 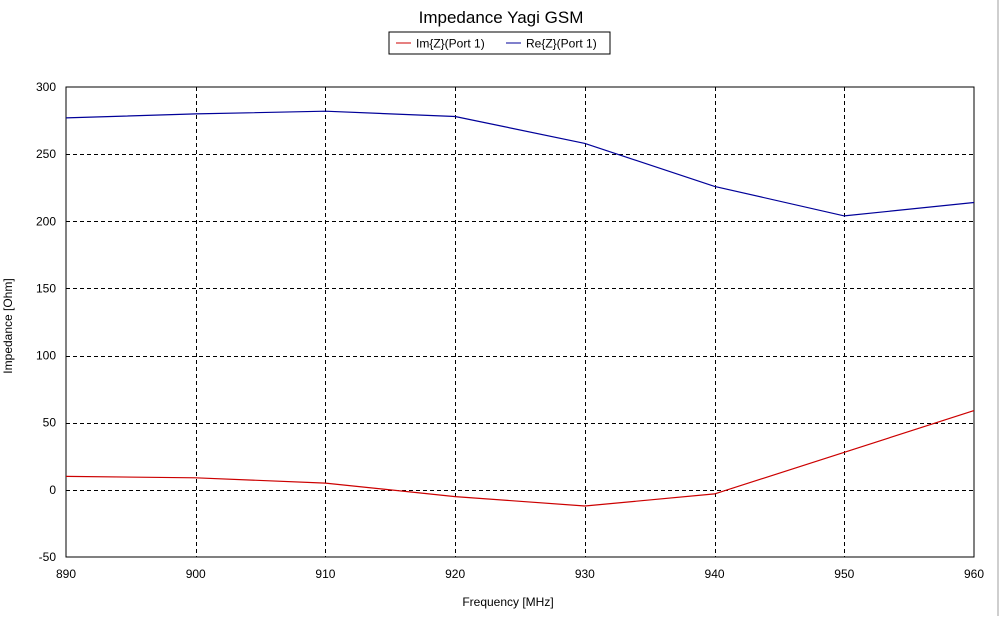 What do you see at coordinates (46, 87) in the screenshot?
I see `y-tick-label: 300` at bounding box center [46, 87].